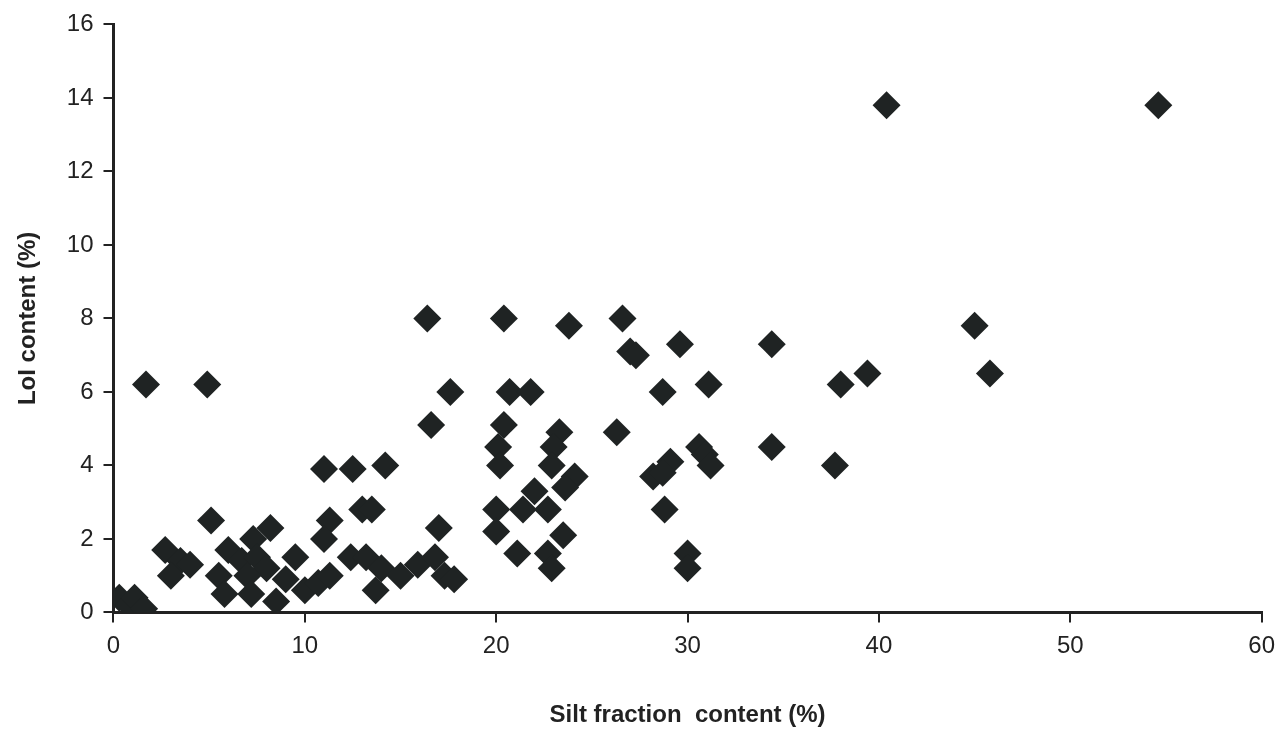 This screenshot has width=1285, height=744. What do you see at coordinates (879, 645) in the screenshot?
I see `x-tick-label: 40` at bounding box center [879, 645].